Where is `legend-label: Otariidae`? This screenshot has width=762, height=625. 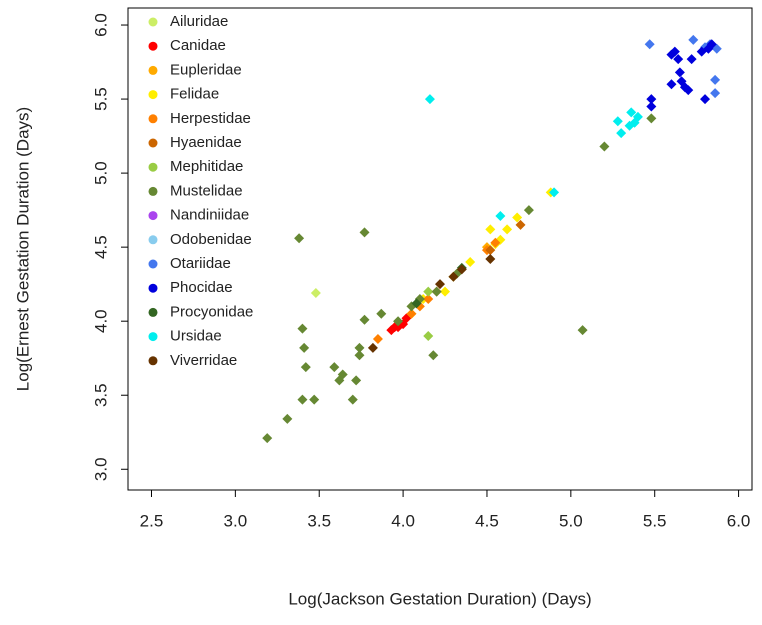 legend-label: Otariidae is located at coordinates (200, 263).